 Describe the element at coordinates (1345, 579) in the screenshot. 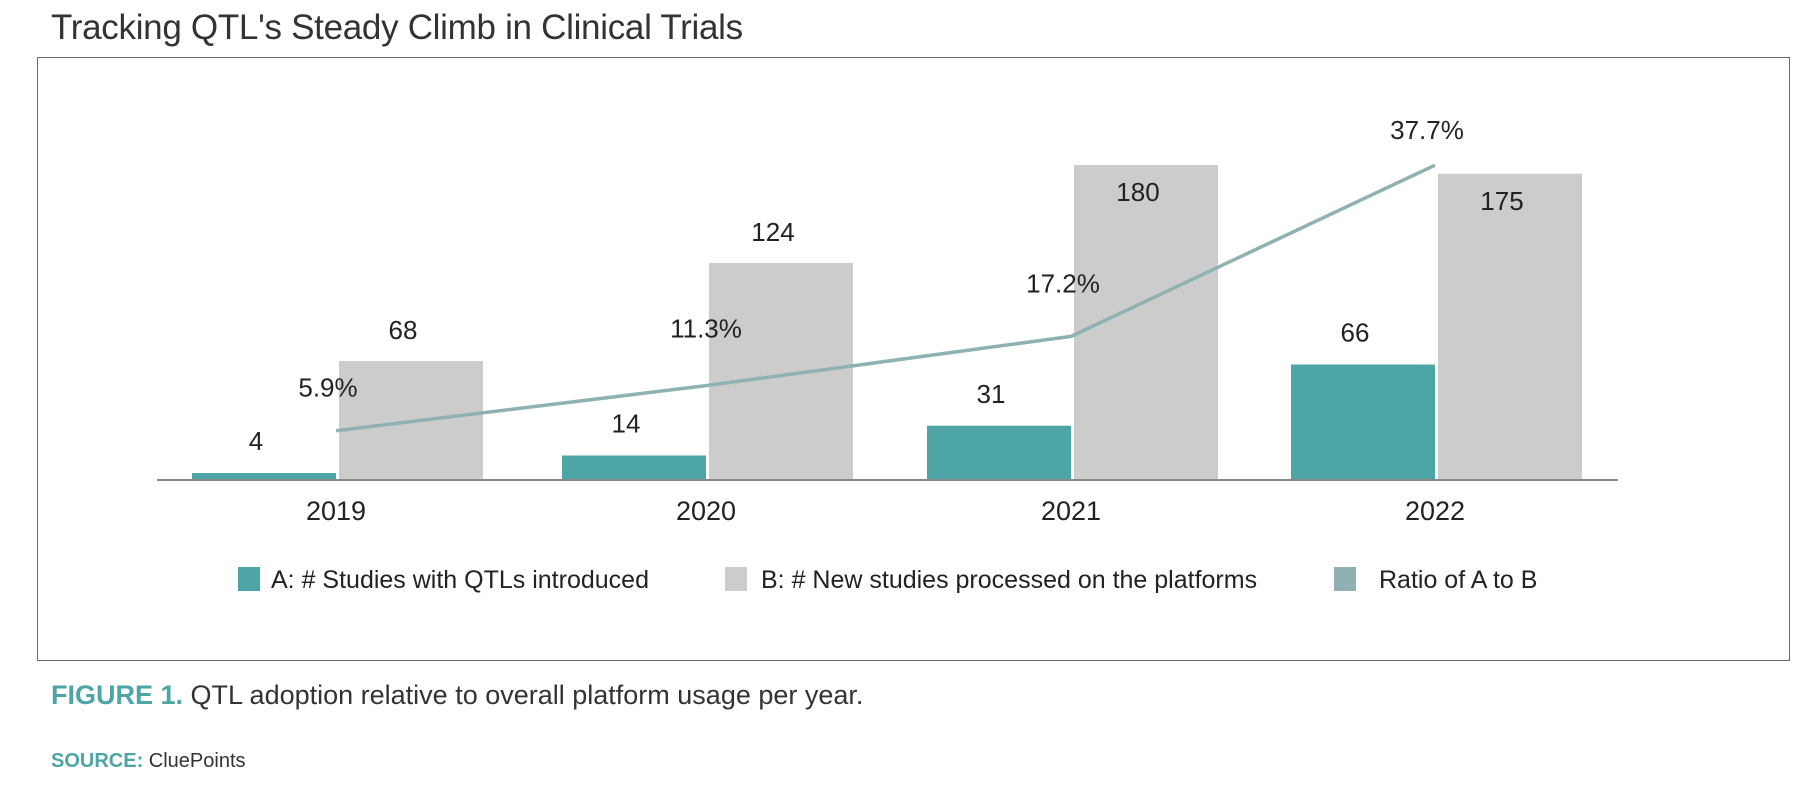

I see `legend-item-ratio-swatch` at that location.